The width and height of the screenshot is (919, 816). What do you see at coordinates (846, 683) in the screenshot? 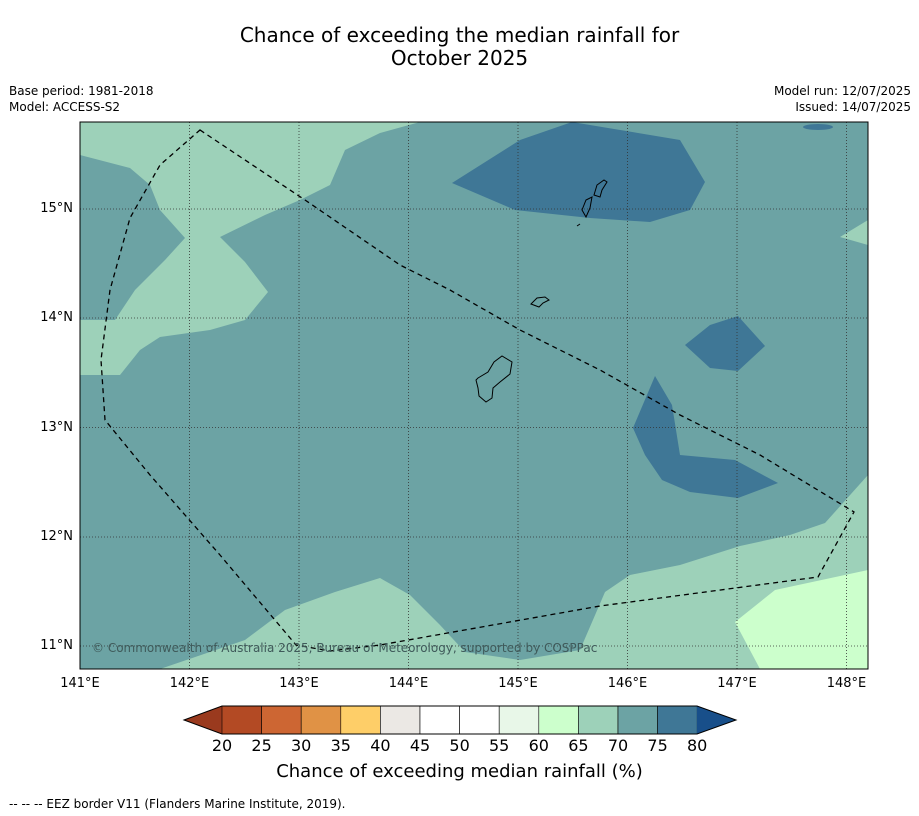
I see `lon-label: 148°E` at bounding box center [846, 683].